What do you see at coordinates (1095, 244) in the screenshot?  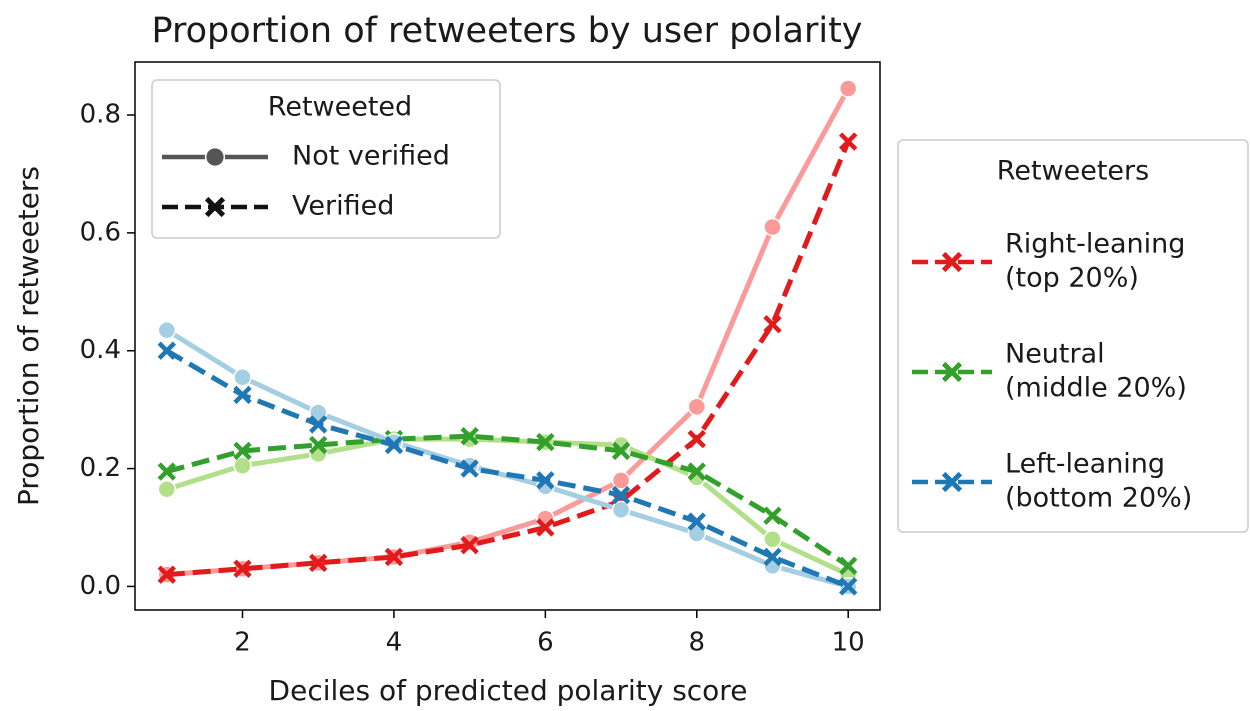 I see `legend-label: Right-leaning` at bounding box center [1095, 244].